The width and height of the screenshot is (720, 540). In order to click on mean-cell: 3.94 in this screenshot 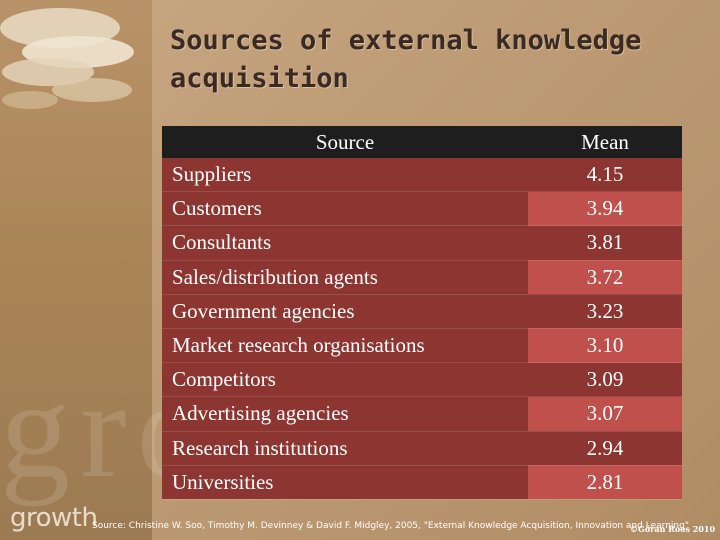, I will do `click(605, 209)`.